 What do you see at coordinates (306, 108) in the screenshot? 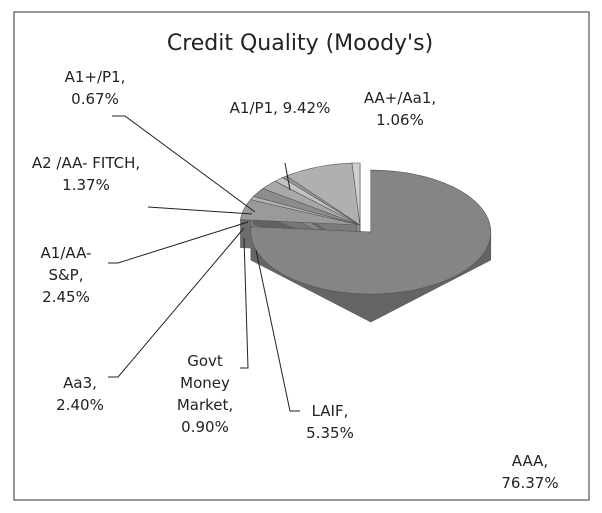
I see `value-label: 9.42%` at bounding box center [306, 108].